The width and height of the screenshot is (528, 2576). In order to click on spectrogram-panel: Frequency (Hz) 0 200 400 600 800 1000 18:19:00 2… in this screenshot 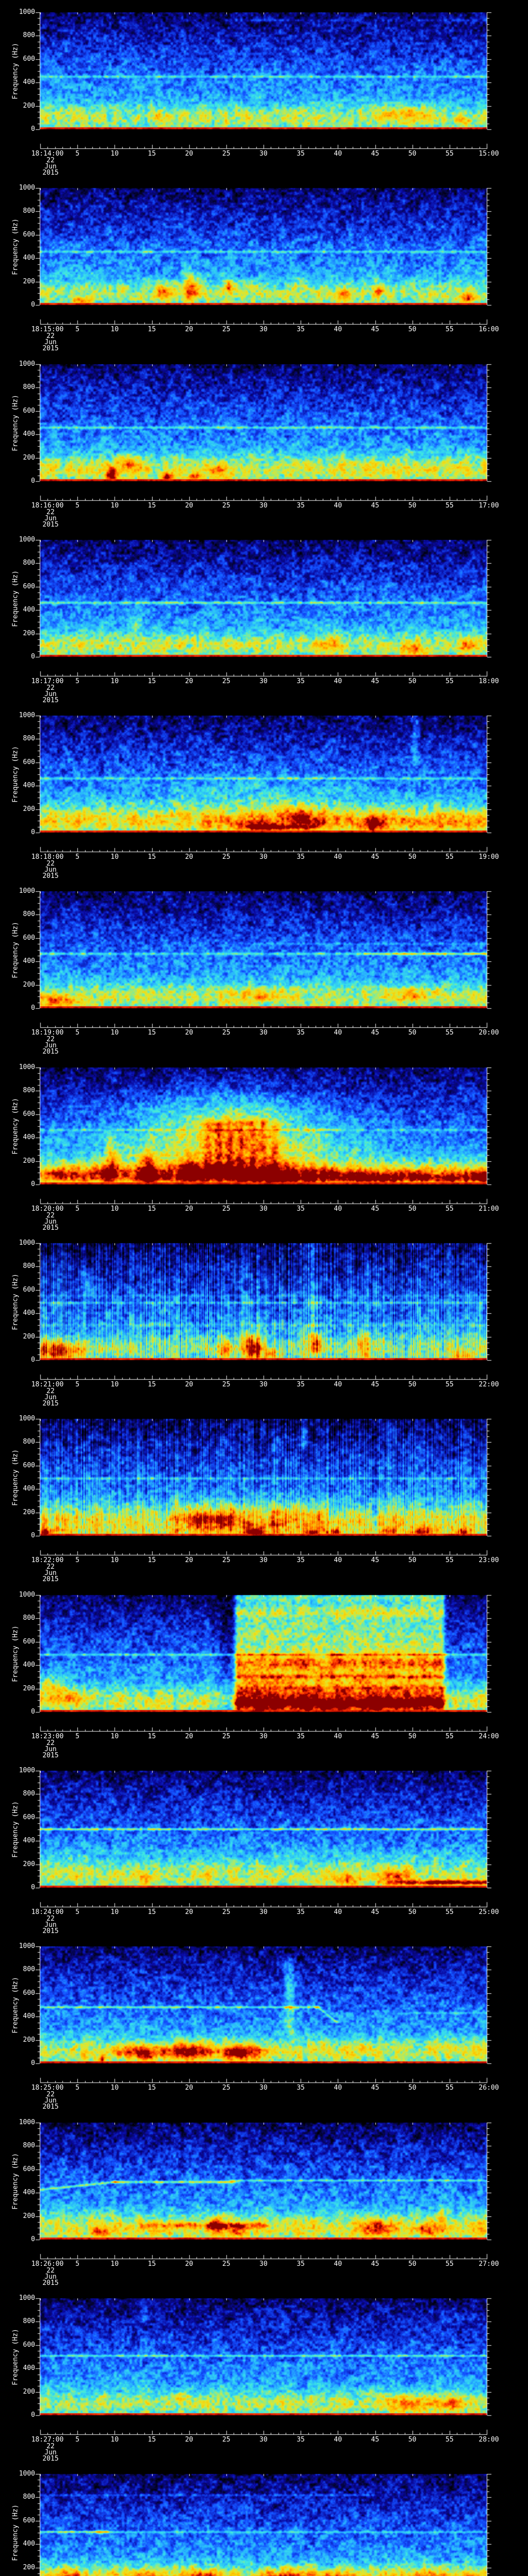, I will do `click(264, 967)`.